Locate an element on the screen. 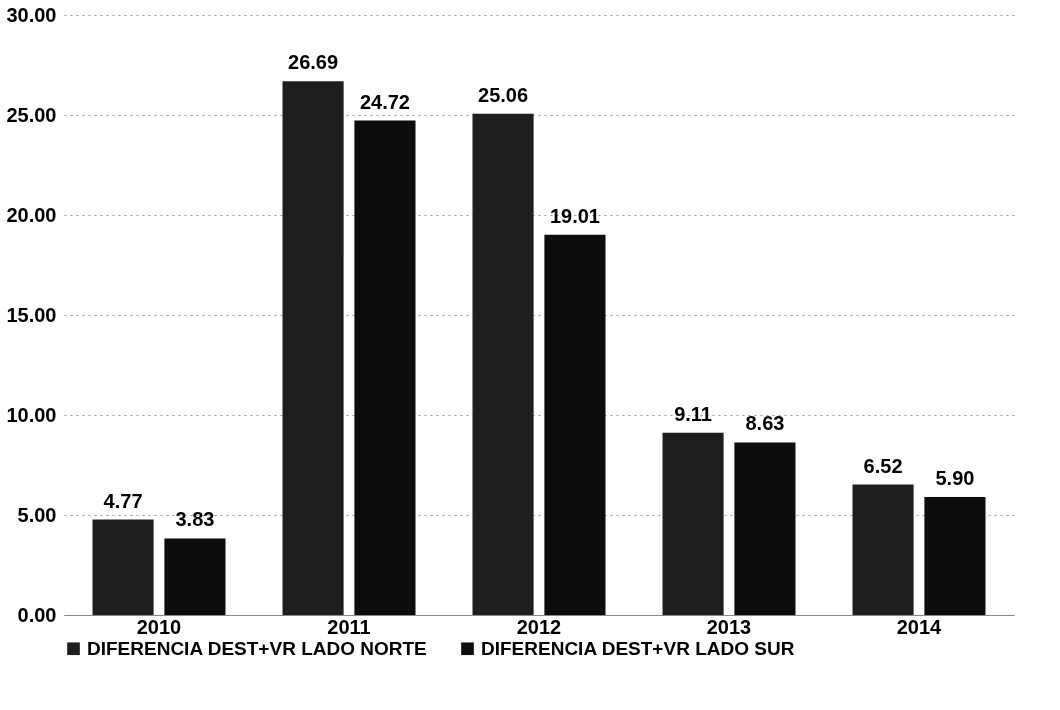 The image size is (1060, 710). y-tick-label: 25.00 is located at coordinates (31, 114).